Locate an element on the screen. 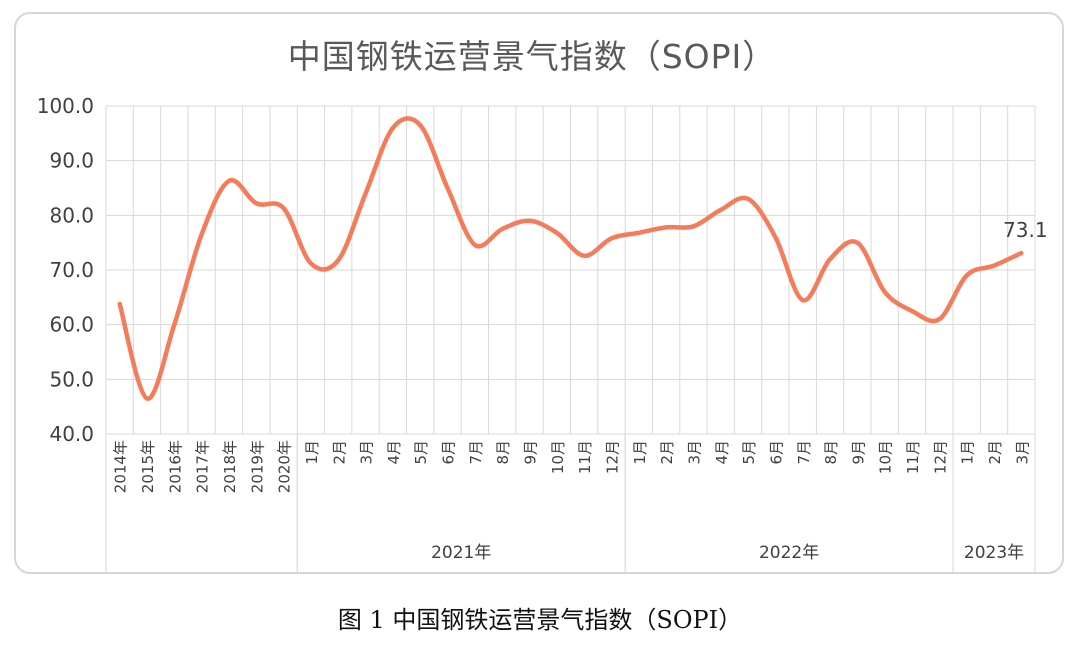 The image size is (1080, 646). y-axis-ticks: 40.0 50.0 60.0 70.0 80.0 90.0 100.0 is located at coordinates (65, 270).